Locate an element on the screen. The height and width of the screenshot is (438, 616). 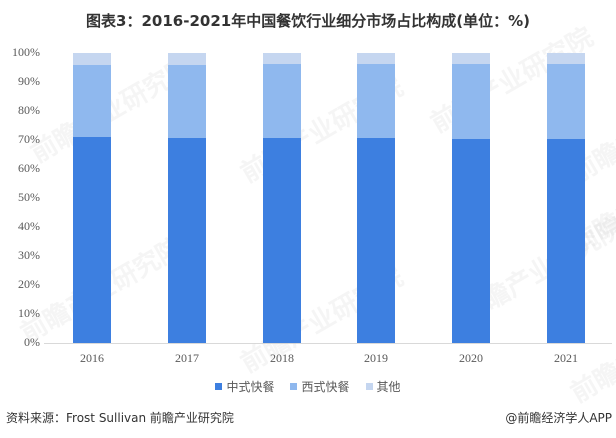
y-tick-label: 90% is located at coordinates (29, 81).